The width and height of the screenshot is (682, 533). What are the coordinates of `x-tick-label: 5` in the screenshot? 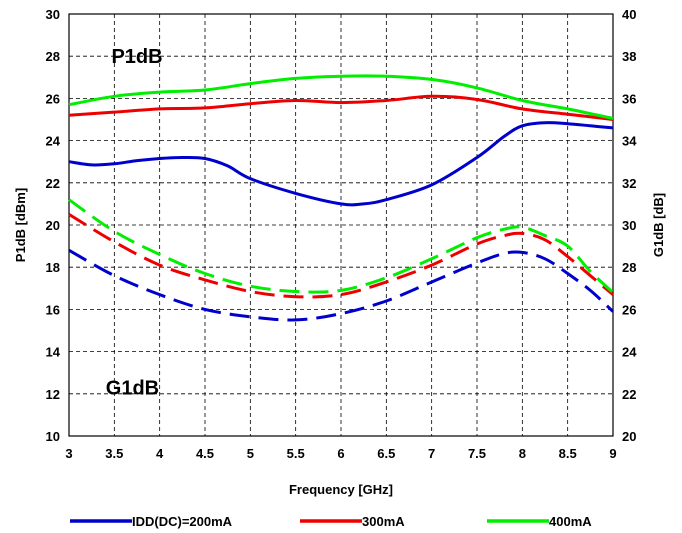 It's located at (250, 453).